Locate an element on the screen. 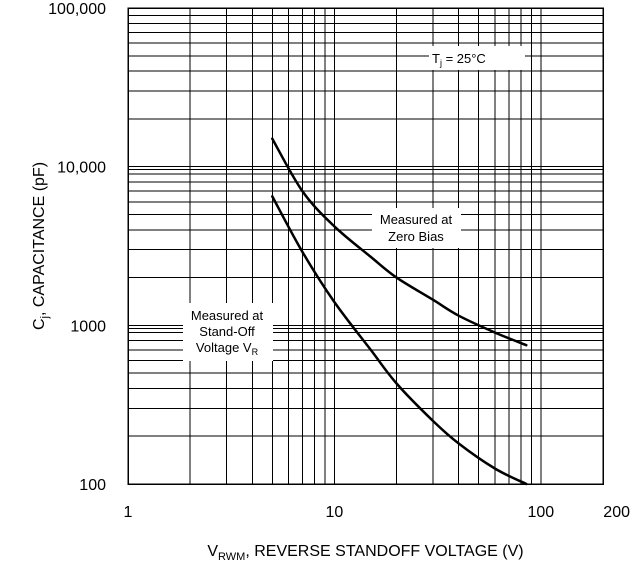 This screenshot has height=567, width=633. standoff-annotation-background is located at coordinates (228, 332).